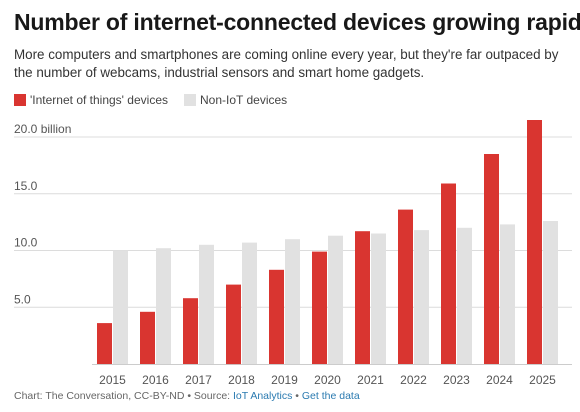 This screenshot has width=580, height=412. I want to click on x-tick-label: 2020, so click(327, 380).